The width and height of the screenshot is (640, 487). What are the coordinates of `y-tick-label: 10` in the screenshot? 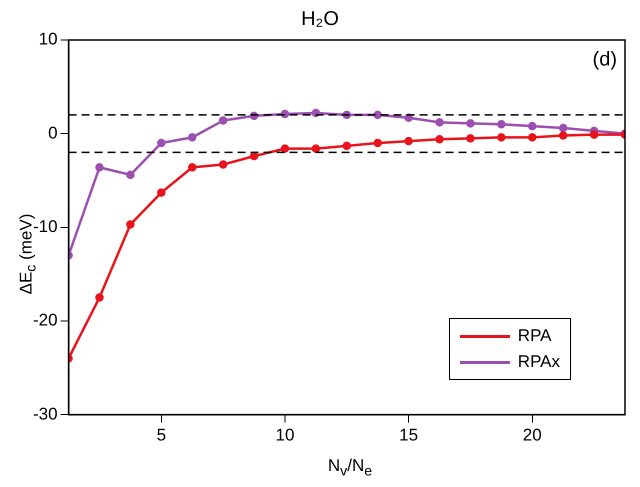 It's located at (48, 39).